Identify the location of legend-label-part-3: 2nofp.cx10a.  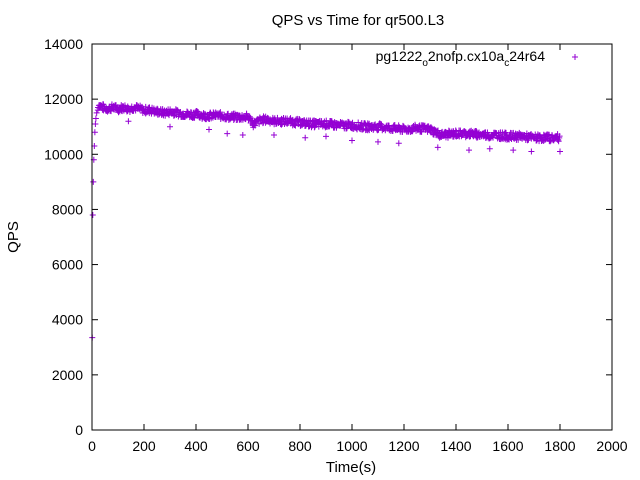
(466, 56).